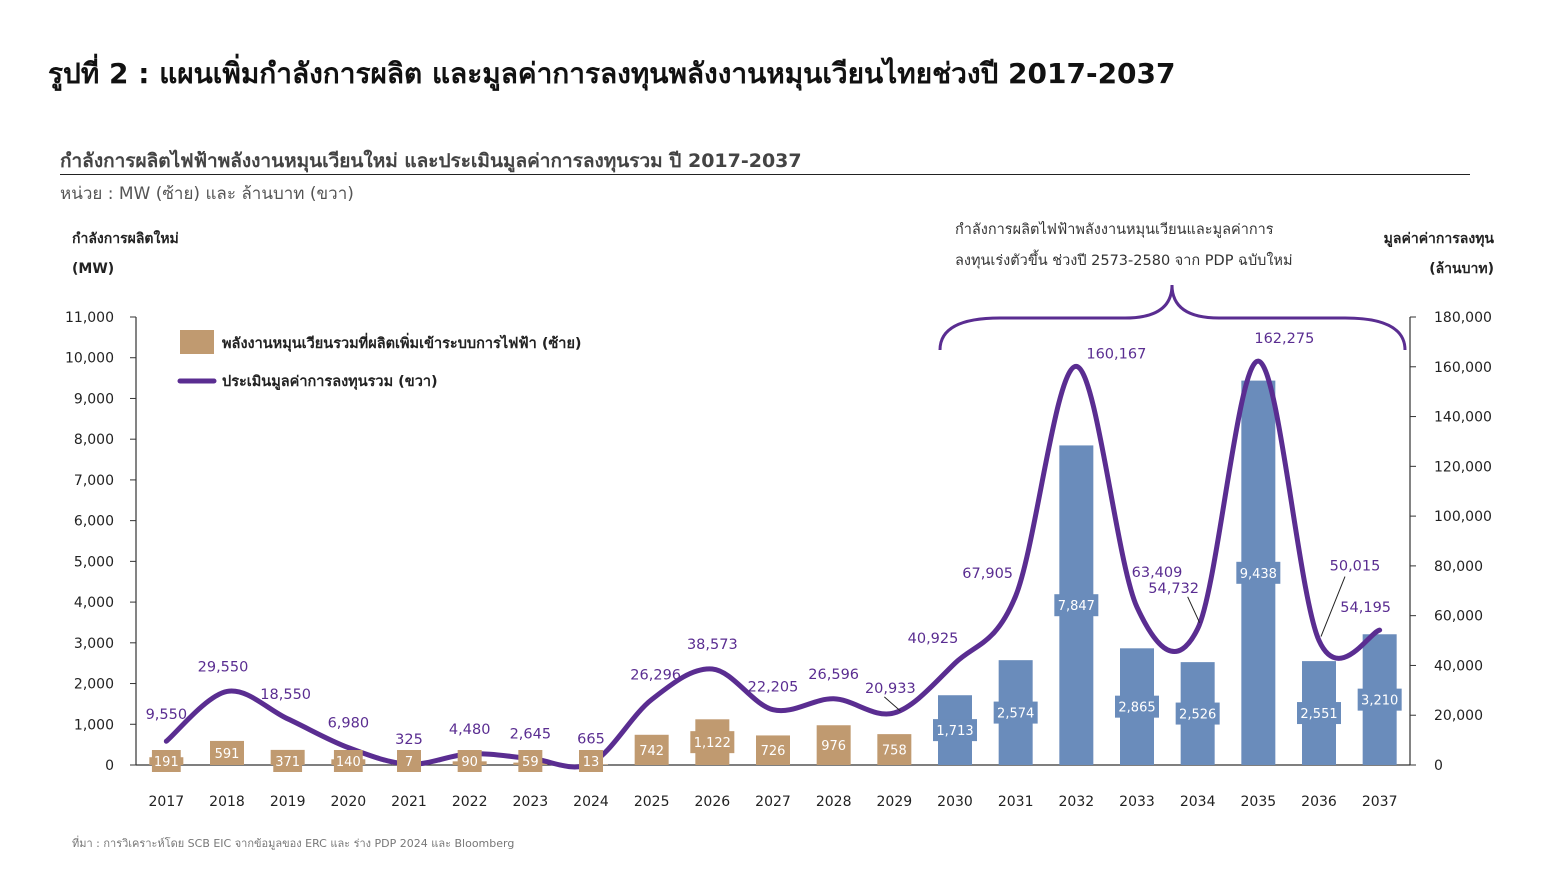  I want to click on left-axis-tick-label: 3,000, so click(94, 644).